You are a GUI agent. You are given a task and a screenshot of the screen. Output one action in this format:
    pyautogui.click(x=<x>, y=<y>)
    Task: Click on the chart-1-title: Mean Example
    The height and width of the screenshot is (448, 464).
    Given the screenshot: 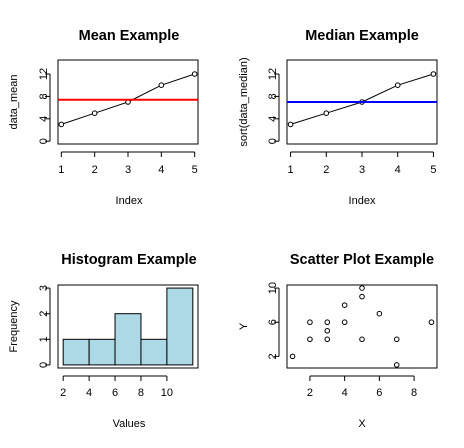 What is the action you would take?
    pyautogui.click(x=129, y=36)
    